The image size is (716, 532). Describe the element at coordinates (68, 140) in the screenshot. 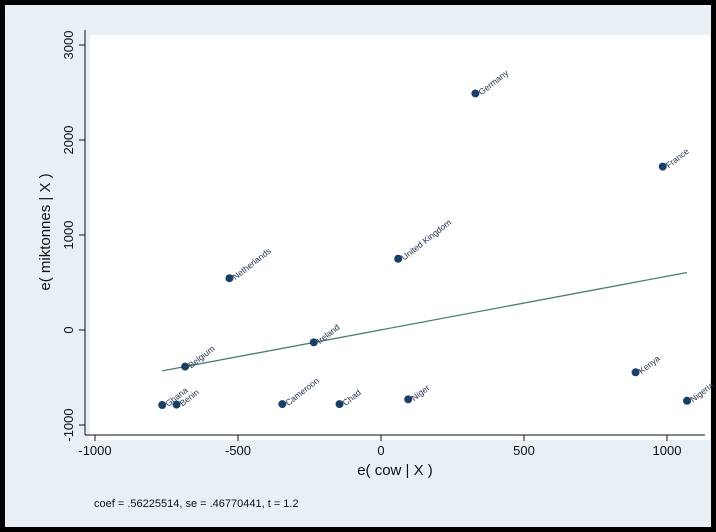

I see `y-tick-label: 2000` at that location.